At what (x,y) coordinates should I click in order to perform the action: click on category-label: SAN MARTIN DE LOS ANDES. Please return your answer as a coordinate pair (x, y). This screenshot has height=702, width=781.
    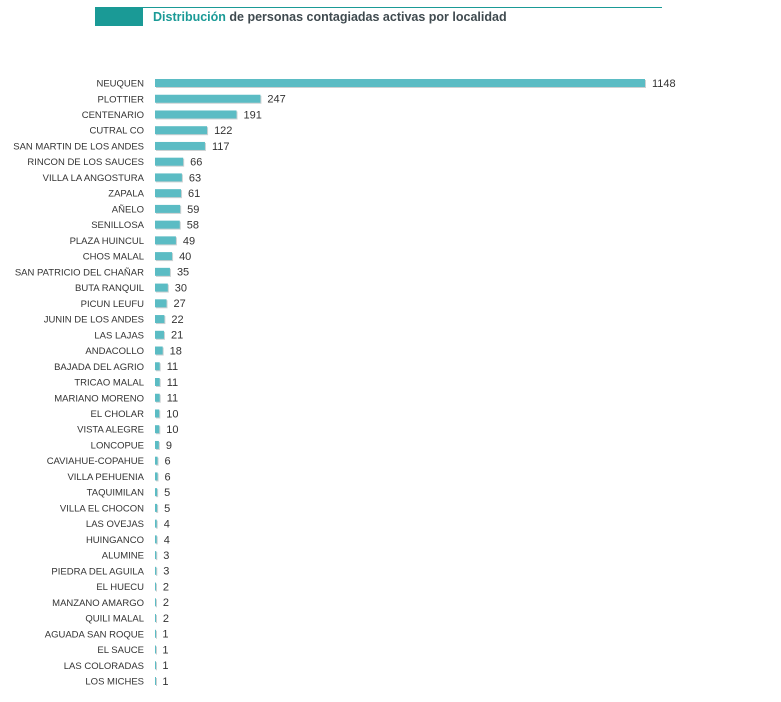
    Looking at the image, I should click on (78, 146).